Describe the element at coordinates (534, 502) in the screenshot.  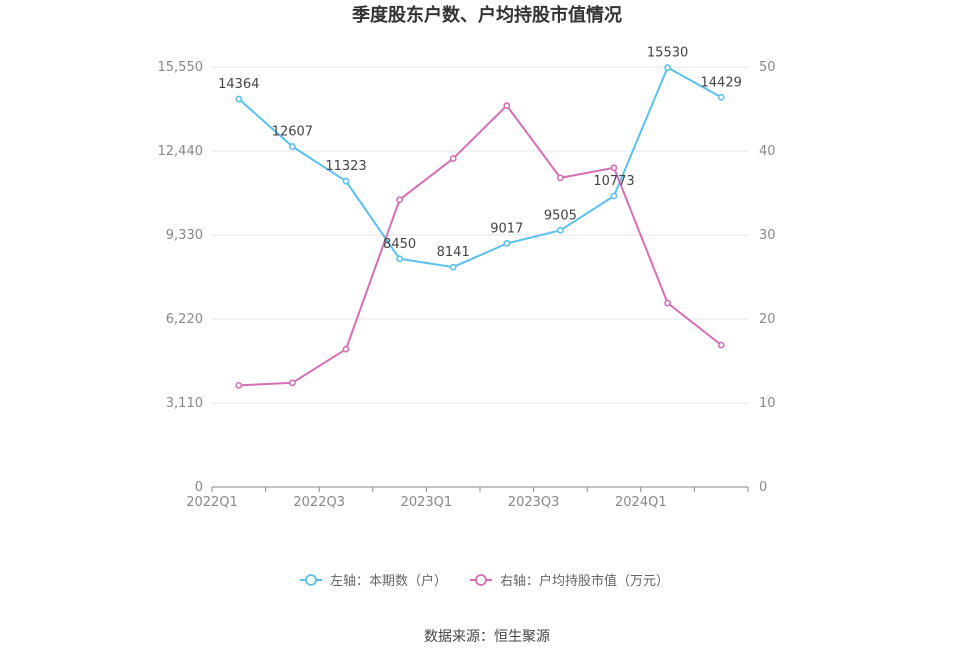
I see `x-tick-label: 2023Q3` at that location.